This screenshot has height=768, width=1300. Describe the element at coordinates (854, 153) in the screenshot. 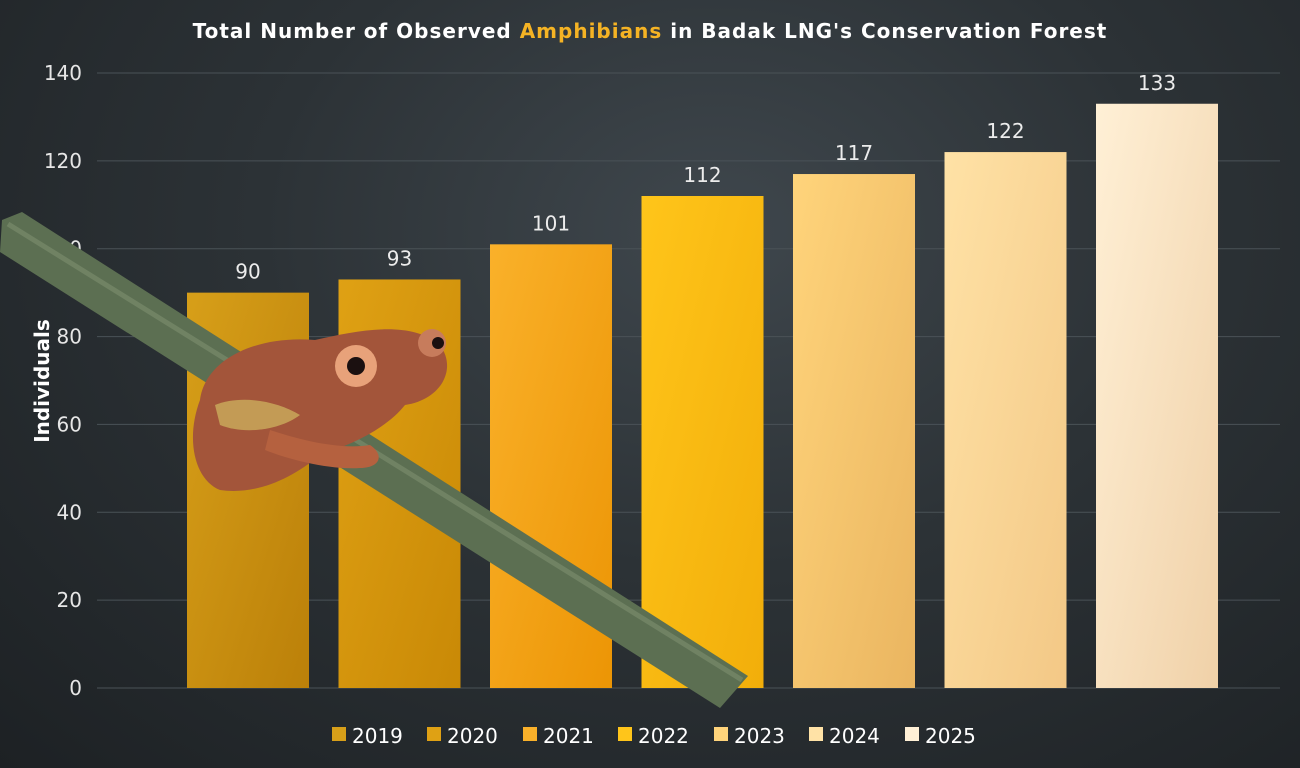

I see `data-label-2023: 117` at that location.